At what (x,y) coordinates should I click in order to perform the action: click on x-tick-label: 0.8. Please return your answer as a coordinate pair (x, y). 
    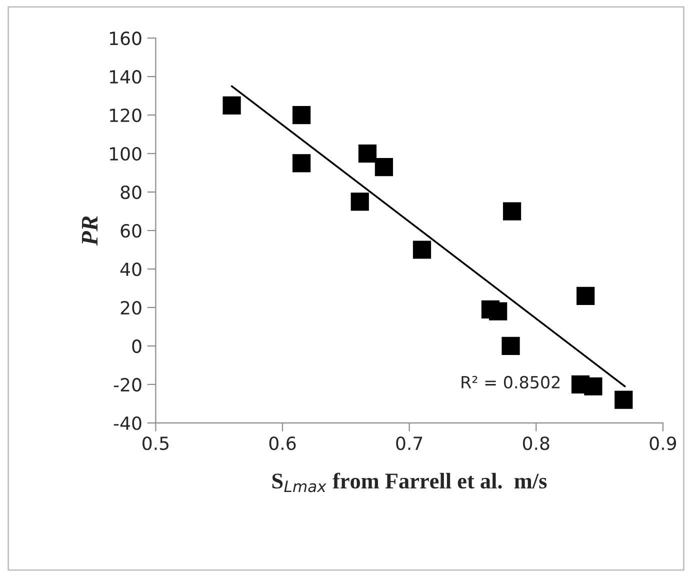
    Looking at the image, I should click on (536, 443).